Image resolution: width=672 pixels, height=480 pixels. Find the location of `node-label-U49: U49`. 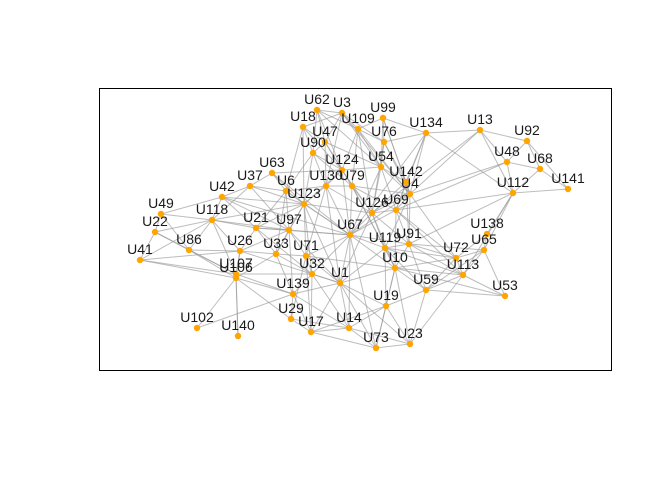

node-label-U49: U49 is located at coordinates (161, 203).